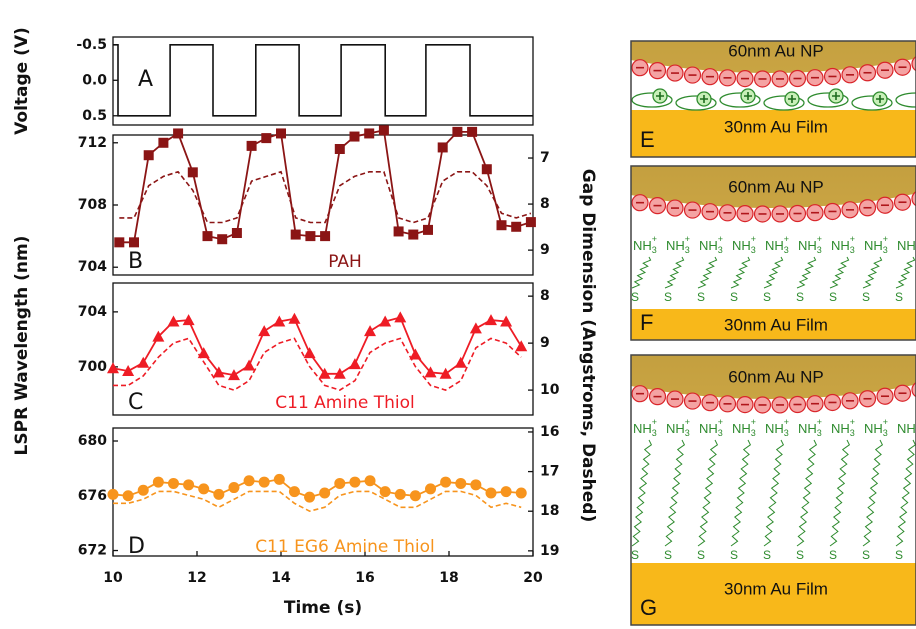  I want to click on plot-frame, so click(323, 349).